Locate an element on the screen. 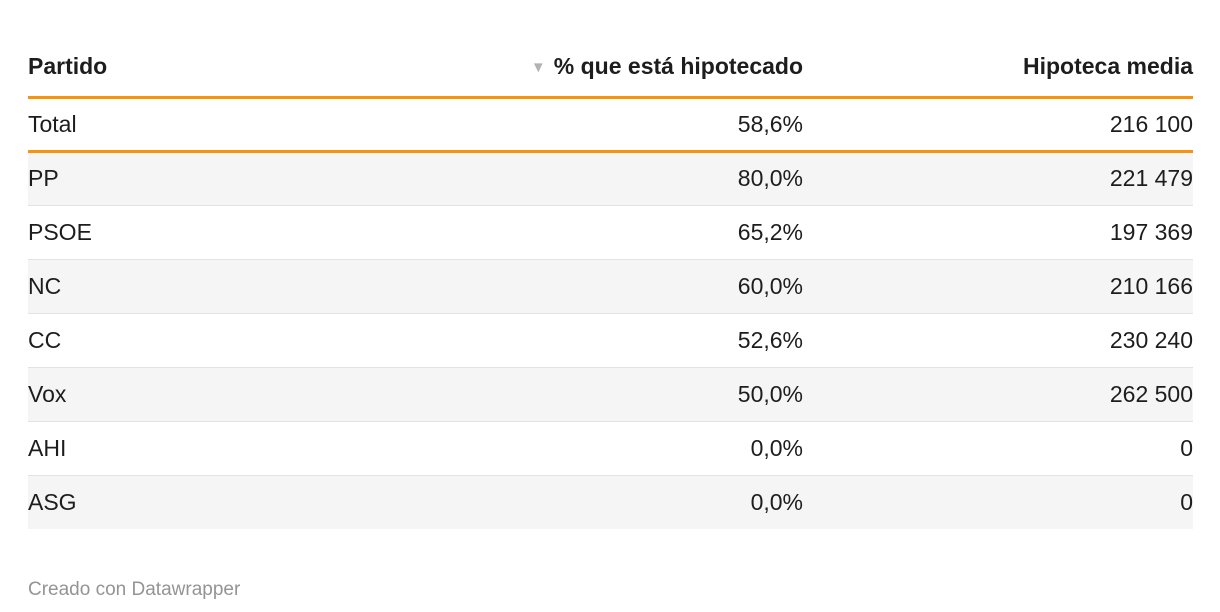 This screenshot has width=1220, height=612. cell-hipoteca: 197 369 is located at coordinates (998, 231).